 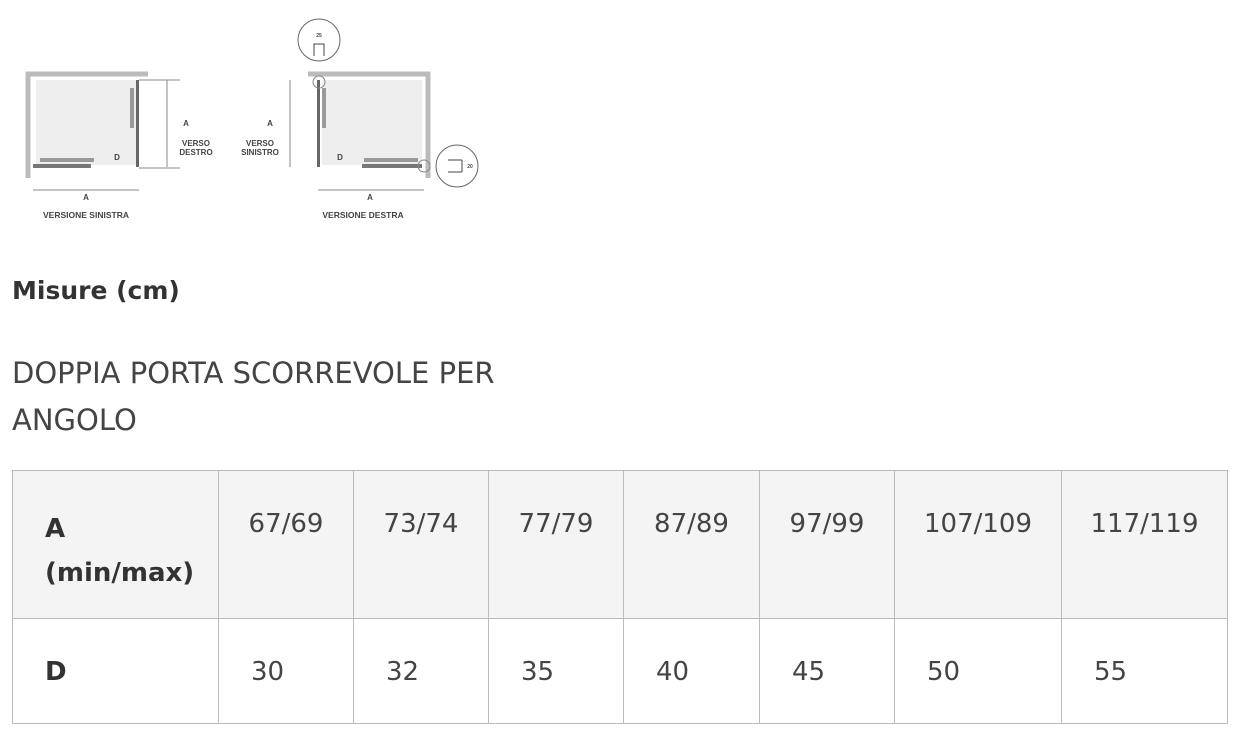 What do you see at coordinates (86, 215) in the screenshot?
I see `left-caption: VERSIONE SINISTRA` at bounding box center [86, 215].